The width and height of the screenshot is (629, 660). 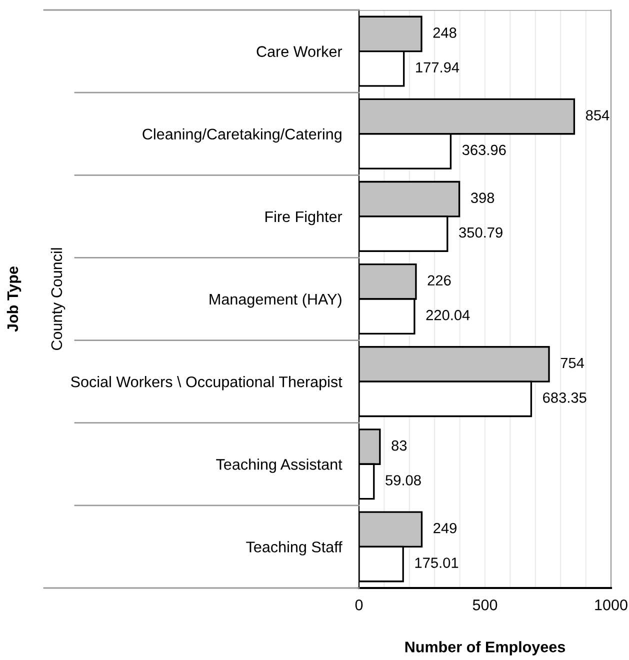 I want to click on y-tick-label: Management (HAY), so click(x=276, y=300).